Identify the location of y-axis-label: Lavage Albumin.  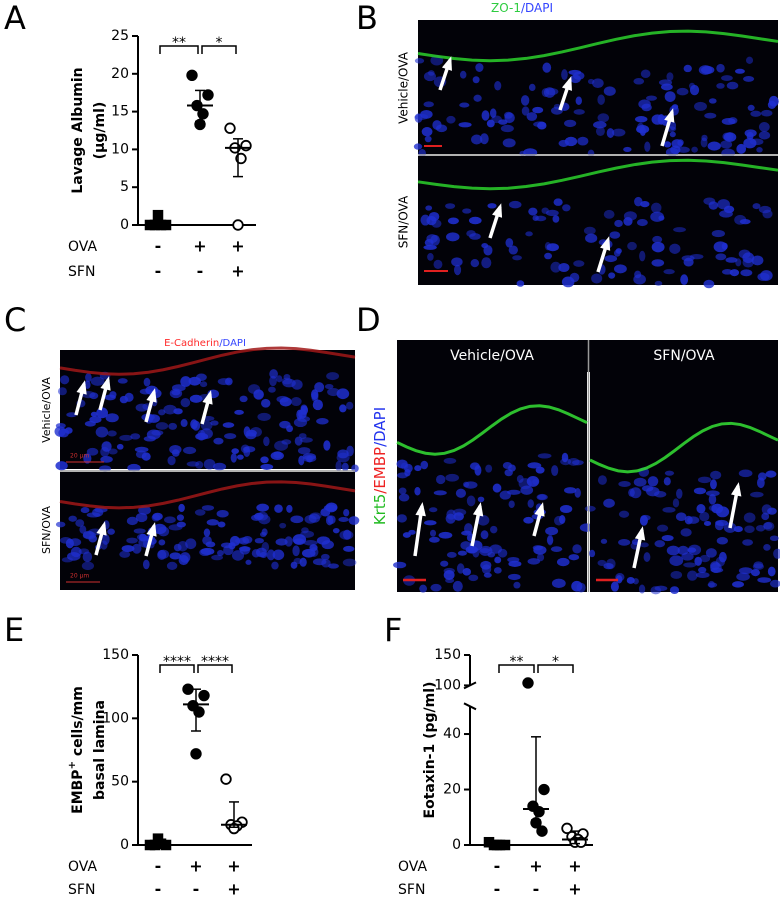
(78, 130).